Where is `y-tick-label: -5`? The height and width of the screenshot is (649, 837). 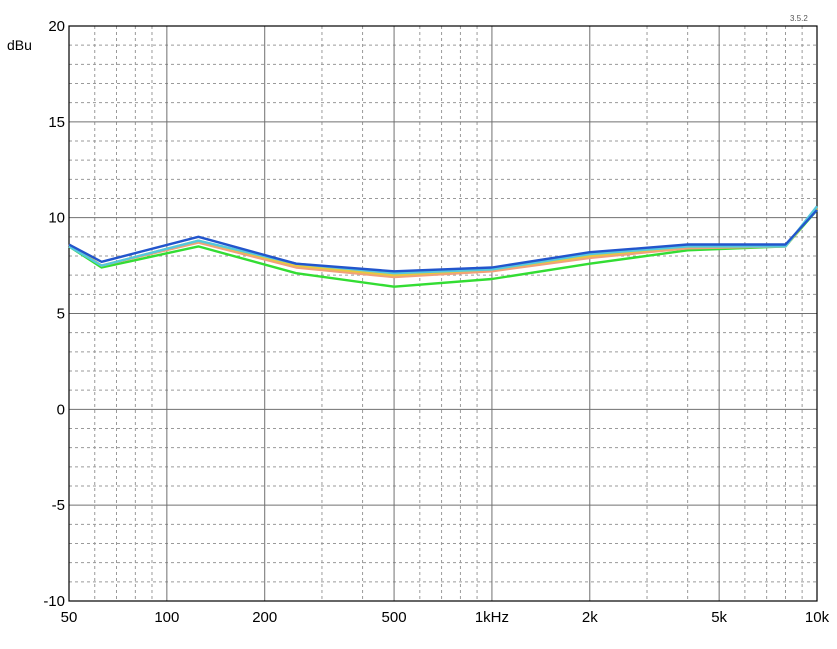 y-tick-label: -5 is located at coordinates (58, 505).